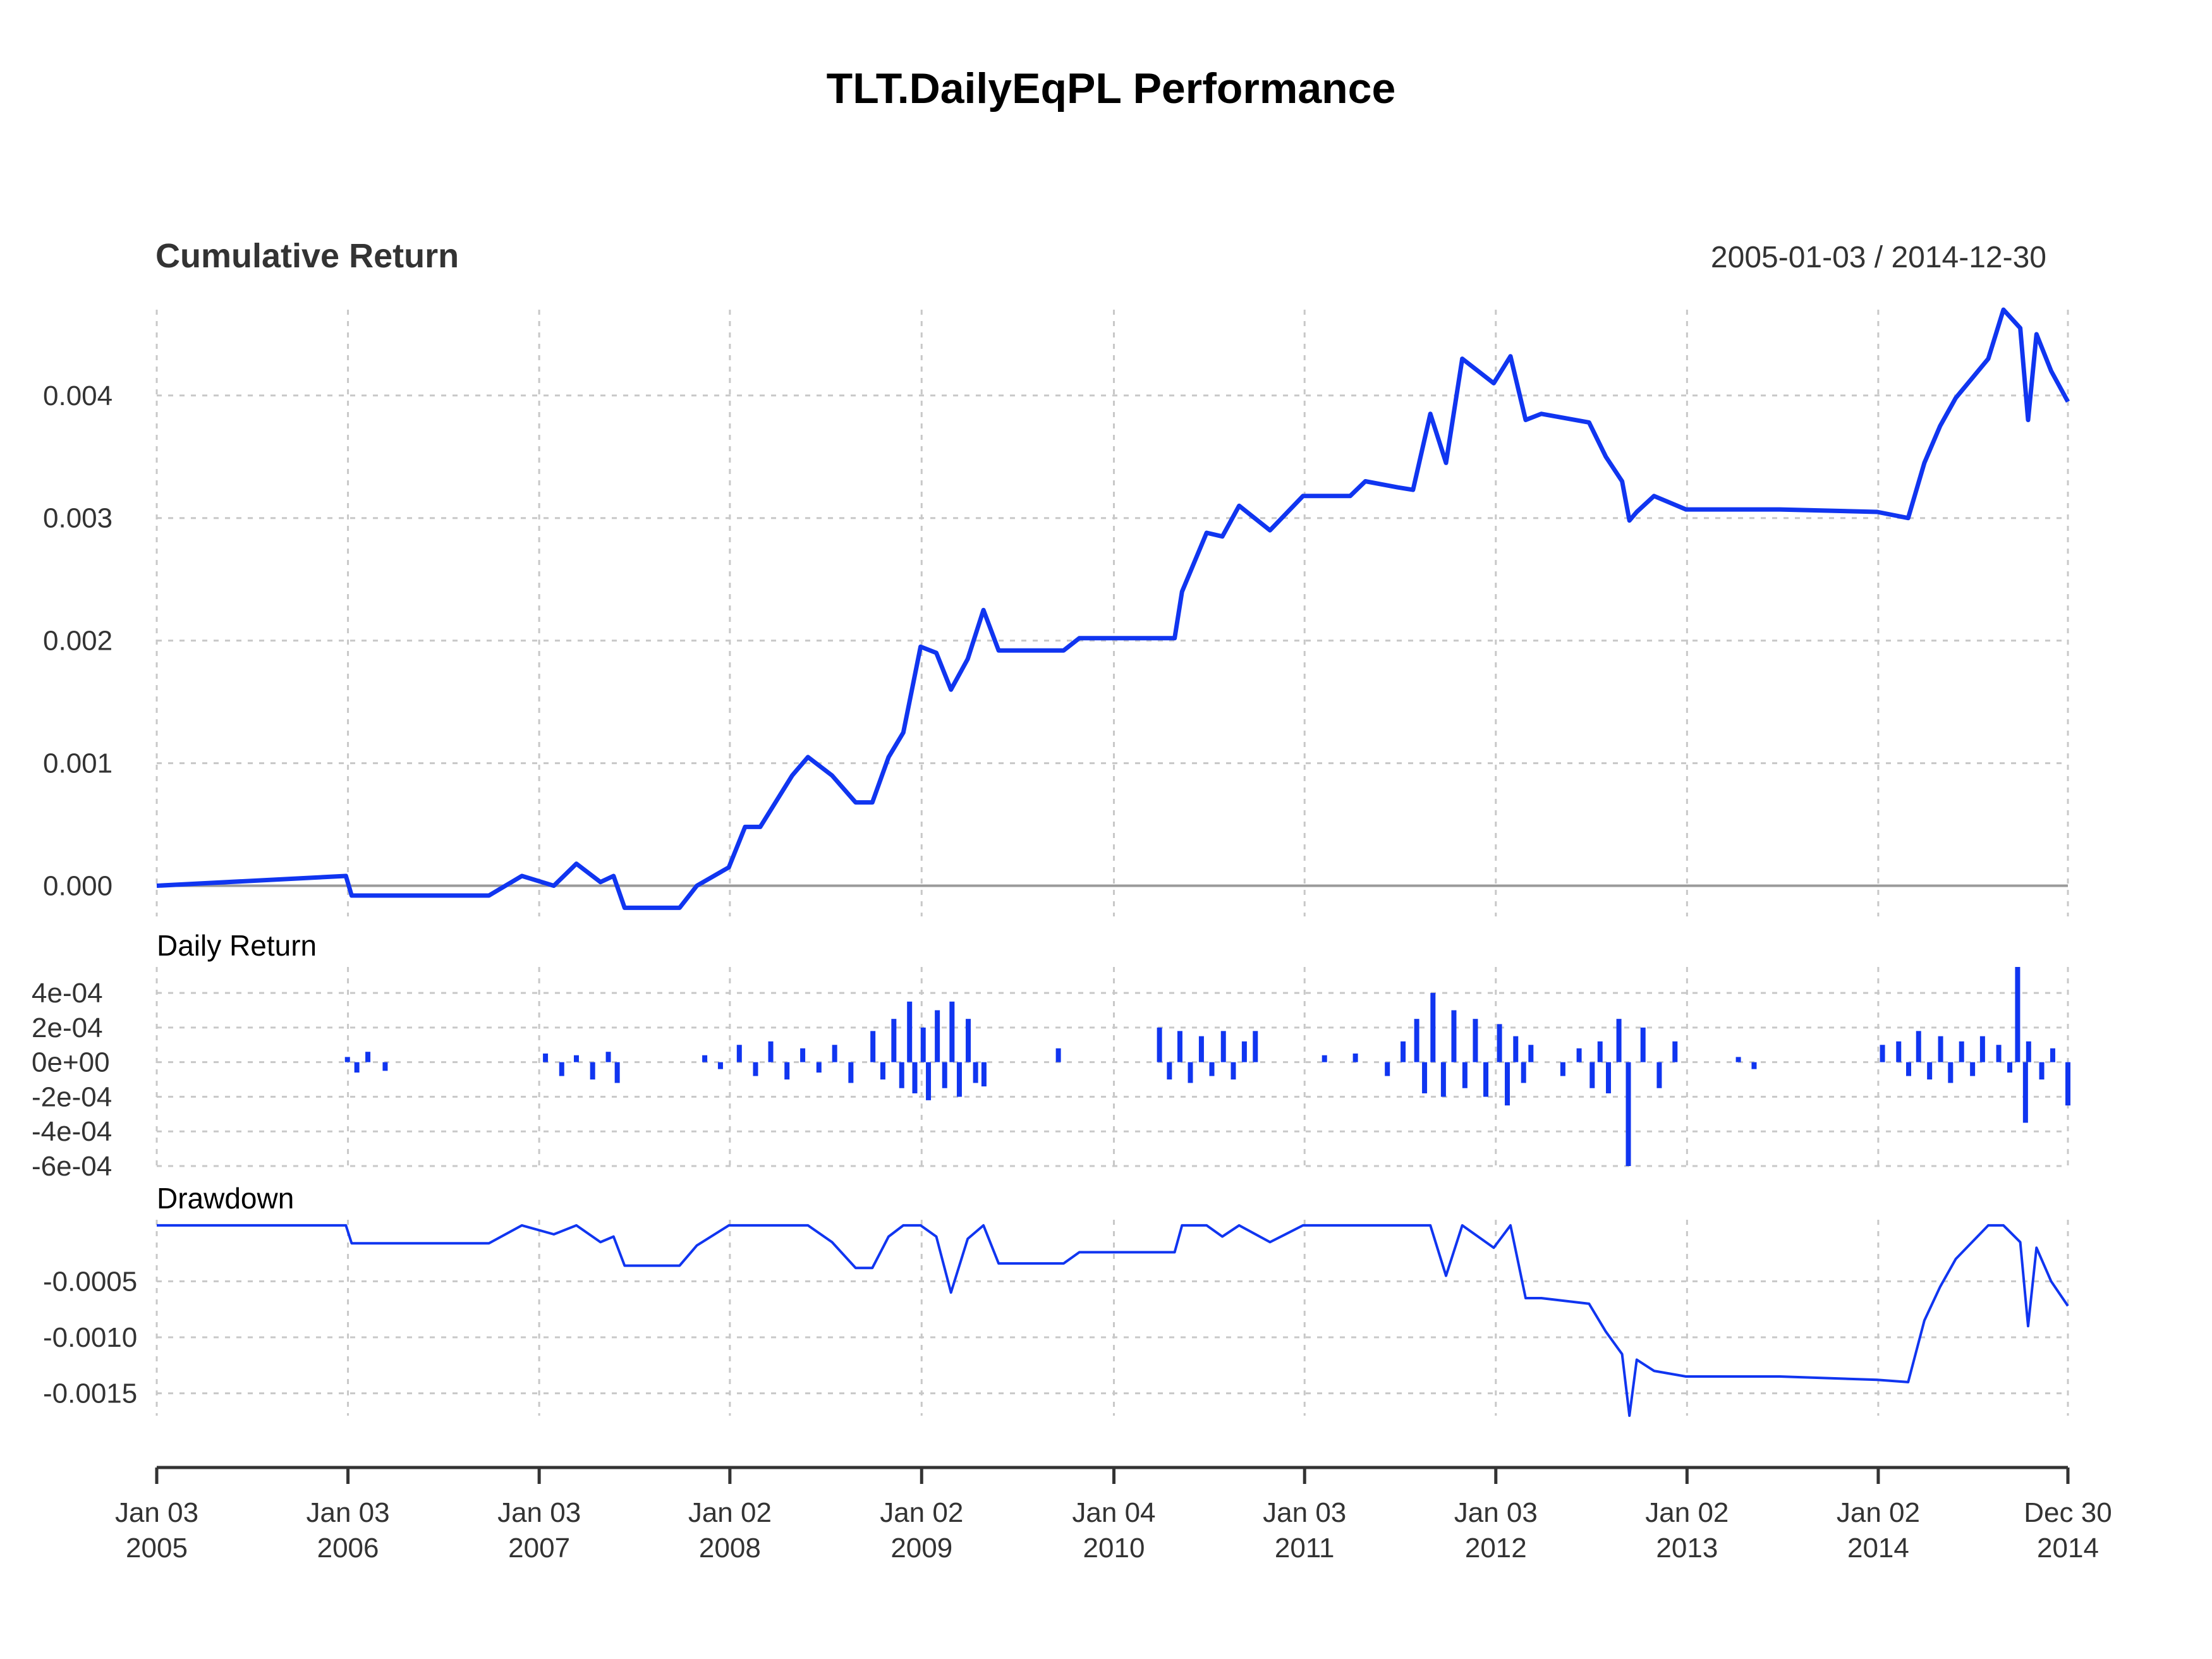 This screenshot has height=1659, width=2212. What do you see at coordinates (77, 396) in the screenshot?
I see `cumulative-y-tick-label: 0.004` at bounding box center [77, 396].